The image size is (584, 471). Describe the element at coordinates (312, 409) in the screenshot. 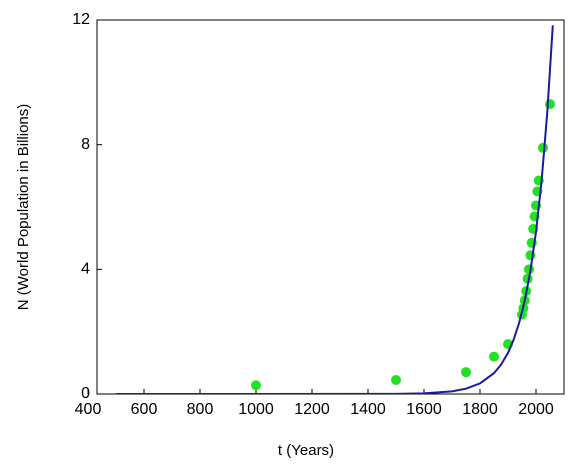

I see `x-tick-label: 1200` at that location.